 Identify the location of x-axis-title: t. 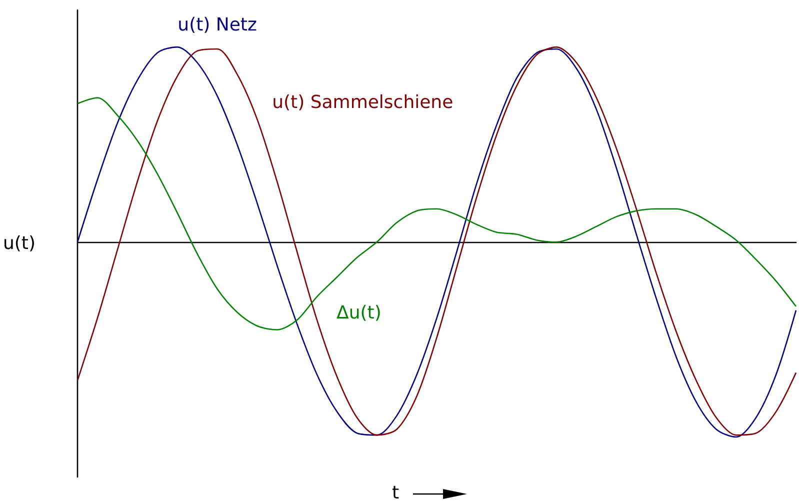
(396, 491).